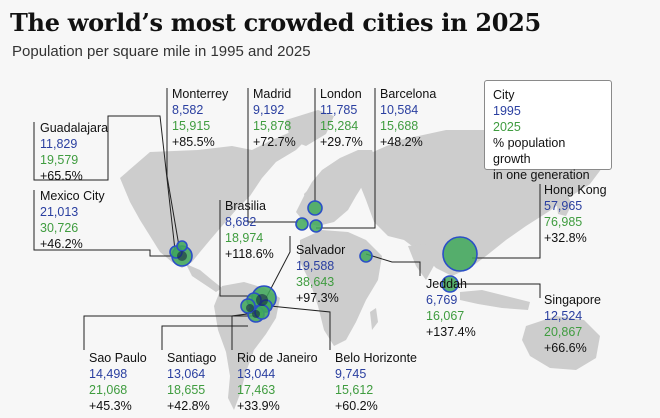 The image size is (660, 418). I want to click on city-label-salvador: Salvador 19,588 38,643 +97.3%, so click(320, 274).